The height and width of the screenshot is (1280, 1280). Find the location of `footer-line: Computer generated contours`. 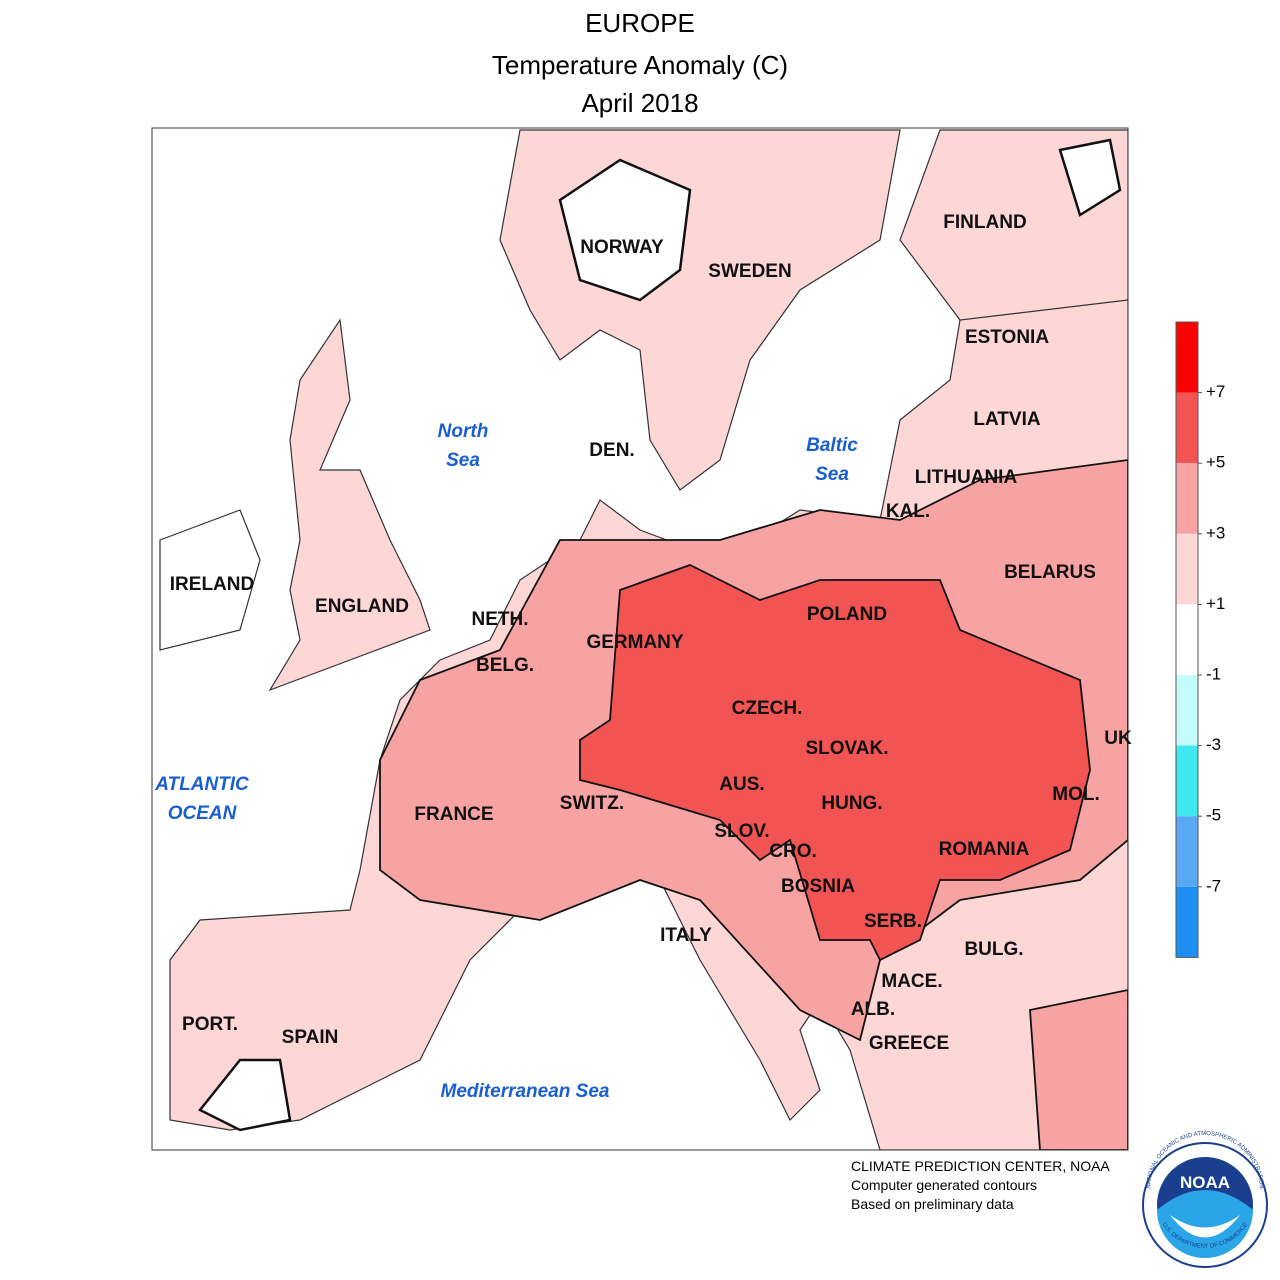

footer-line: Computer generated contours is located at coordinates (944, 1185).